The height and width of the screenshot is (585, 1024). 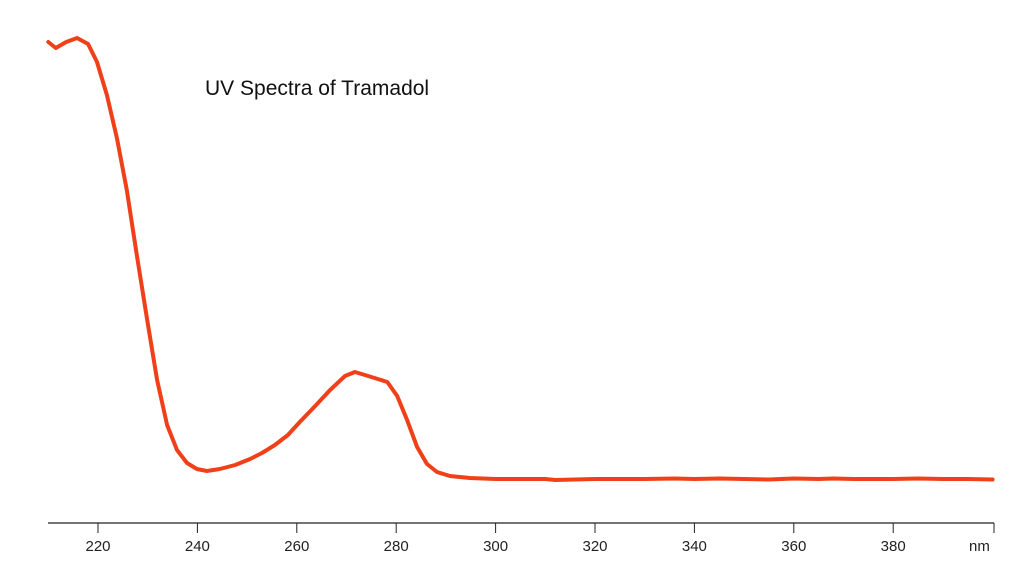 What do you see at coordinates (296, 546) in the screenshot?
I see `x-tick-label: 260` at bounding box center [296, 546].